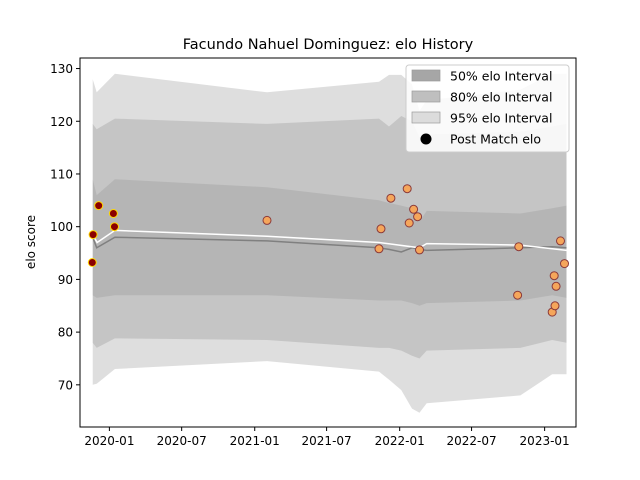 This screenshot has height=480, width=640. Describe the element at coordinates (426, 139) in the screenshot. I see `legend-marker` at that location.